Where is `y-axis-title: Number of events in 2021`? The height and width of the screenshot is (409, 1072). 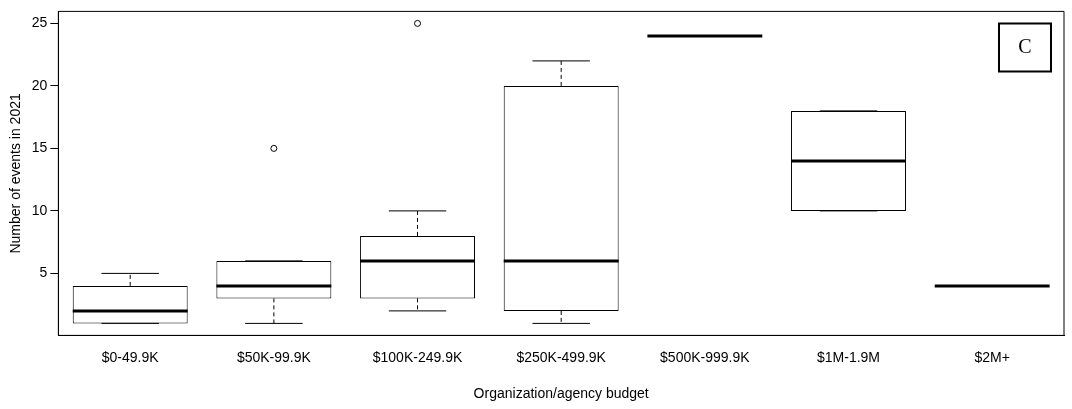
y-axis-title: Number of events in 2021 is located at coordinates (15, 173).